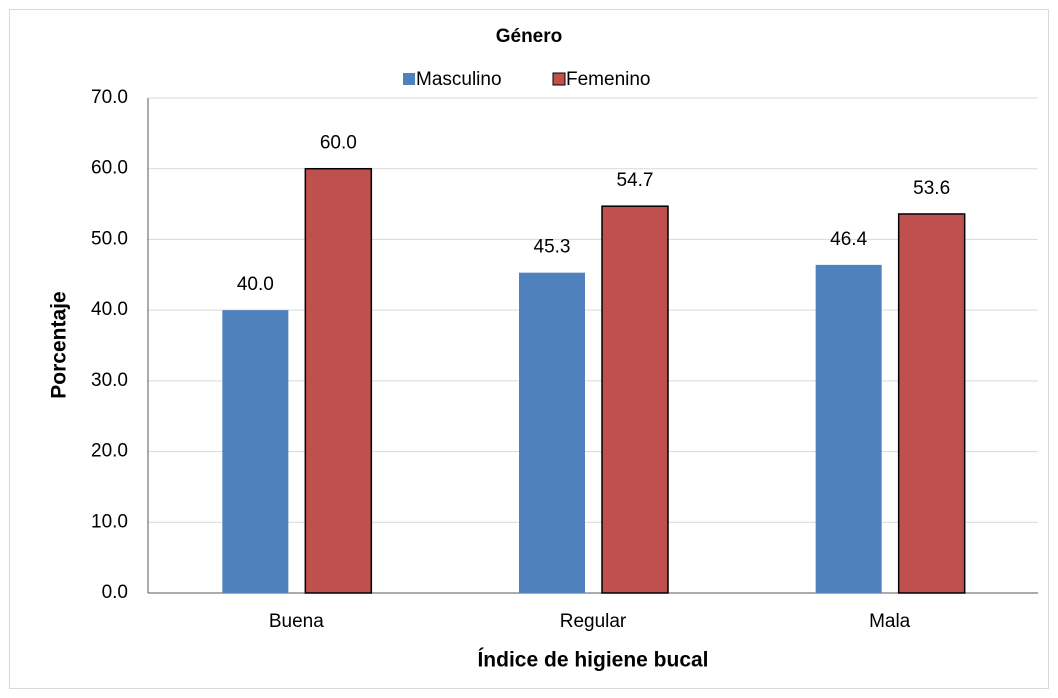 The image size is (1058, 698). Describe the element at coordinates (931, 188) in the screenshot. I see `data-label: 53.6` at that location.